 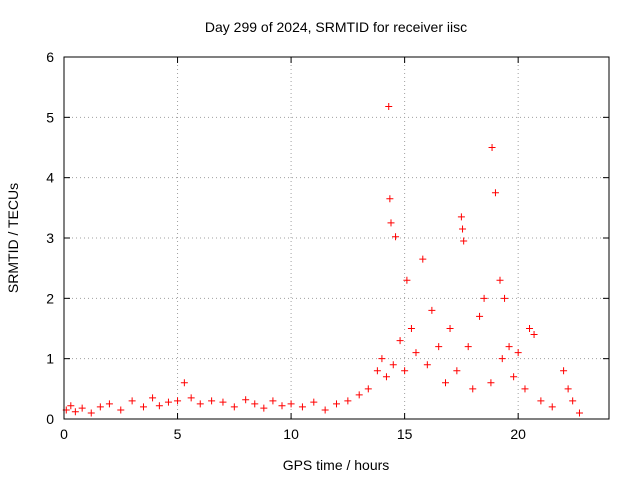 What do you see at coordinates (50, 419) in the screenshot?
I see `y-tick-label: 0` at bounding box center [50, 419].